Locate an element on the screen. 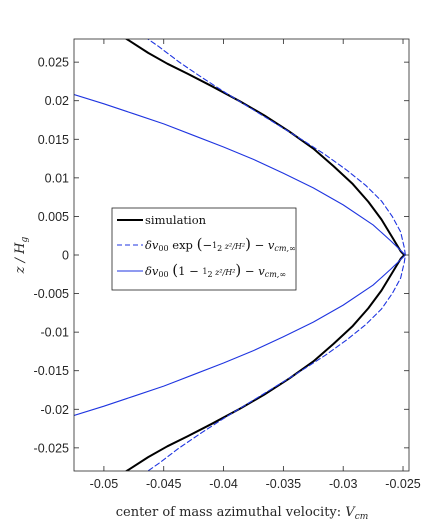 This screenshot has height=531, width=436. y-tick-label: 0.025 is located at coordinates (53, 63).